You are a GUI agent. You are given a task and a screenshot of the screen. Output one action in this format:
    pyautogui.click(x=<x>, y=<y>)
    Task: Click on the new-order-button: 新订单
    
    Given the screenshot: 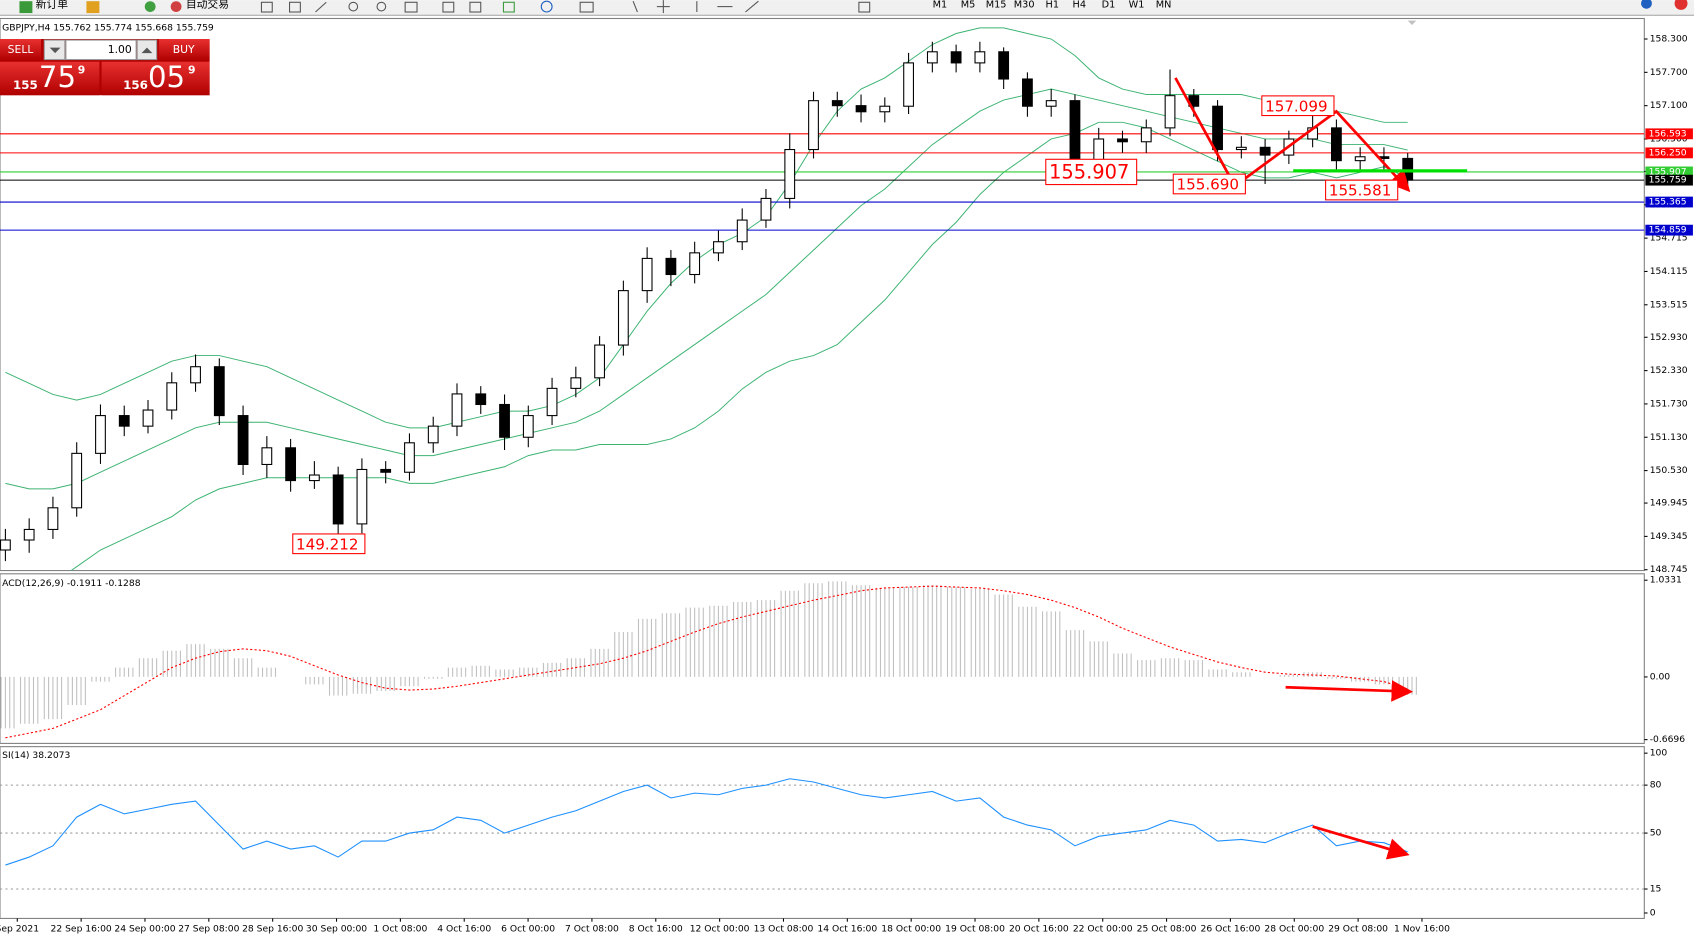 What is the action you would take?
    pyautogui.click(x=52, y=5)
    